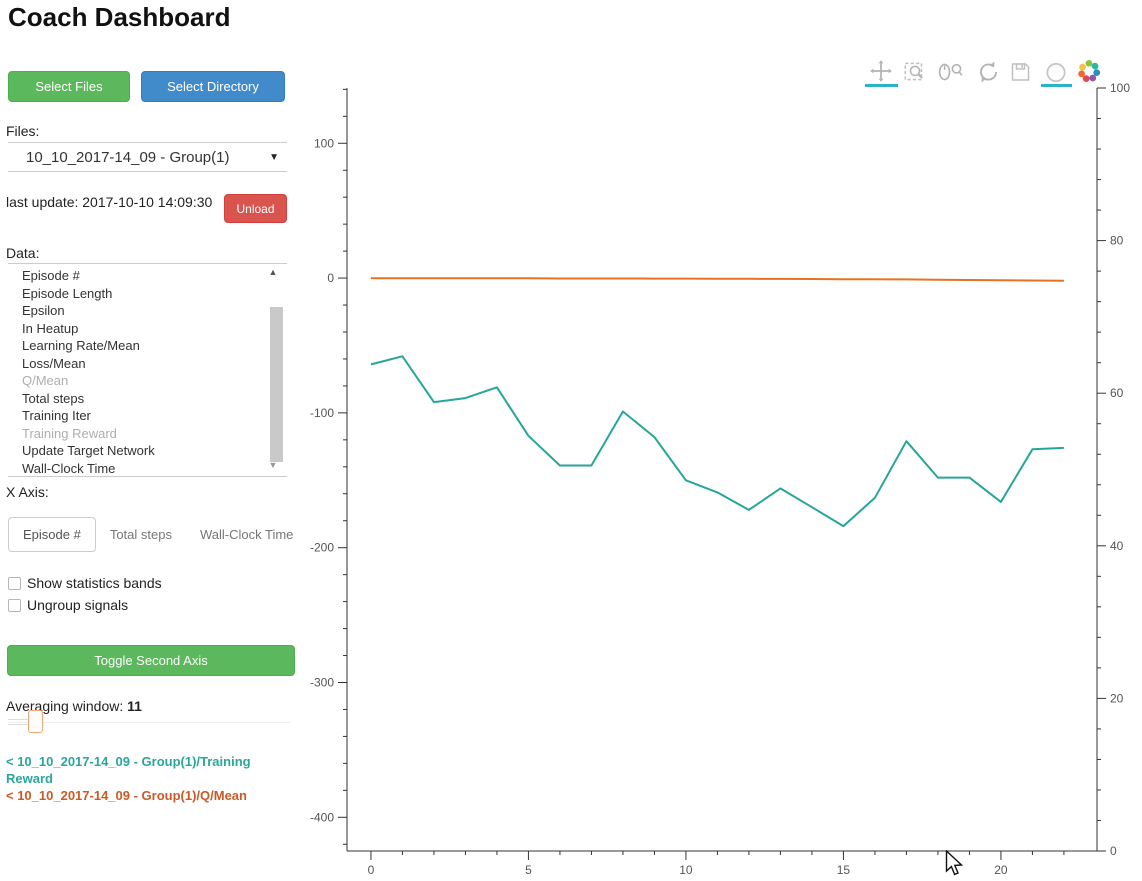  What do you see at coordinates (69, 468) in the screenshot?
I see `data-item-wall-clock-time: Wall-Clock Time` at bounding box center [69, 468].